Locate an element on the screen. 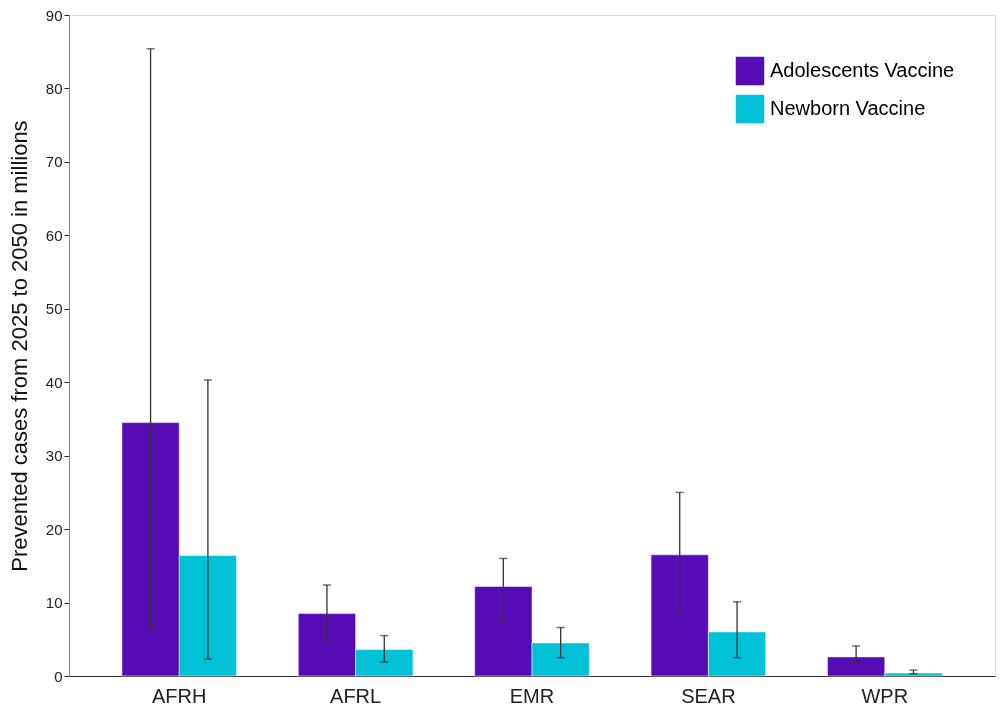  y-tick-label: 40 is located at coordinates (54, 382).